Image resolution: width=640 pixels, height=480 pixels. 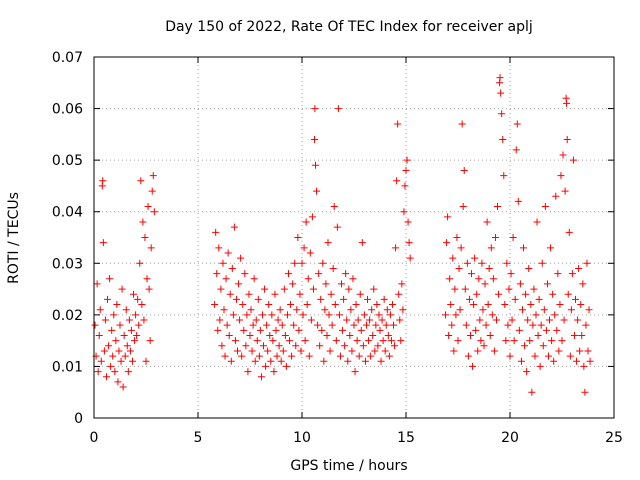 What do you see at coordinates (510, 438) in the screenshot?
I see `x-tick-label: 20` at bounding box center [510, 438].